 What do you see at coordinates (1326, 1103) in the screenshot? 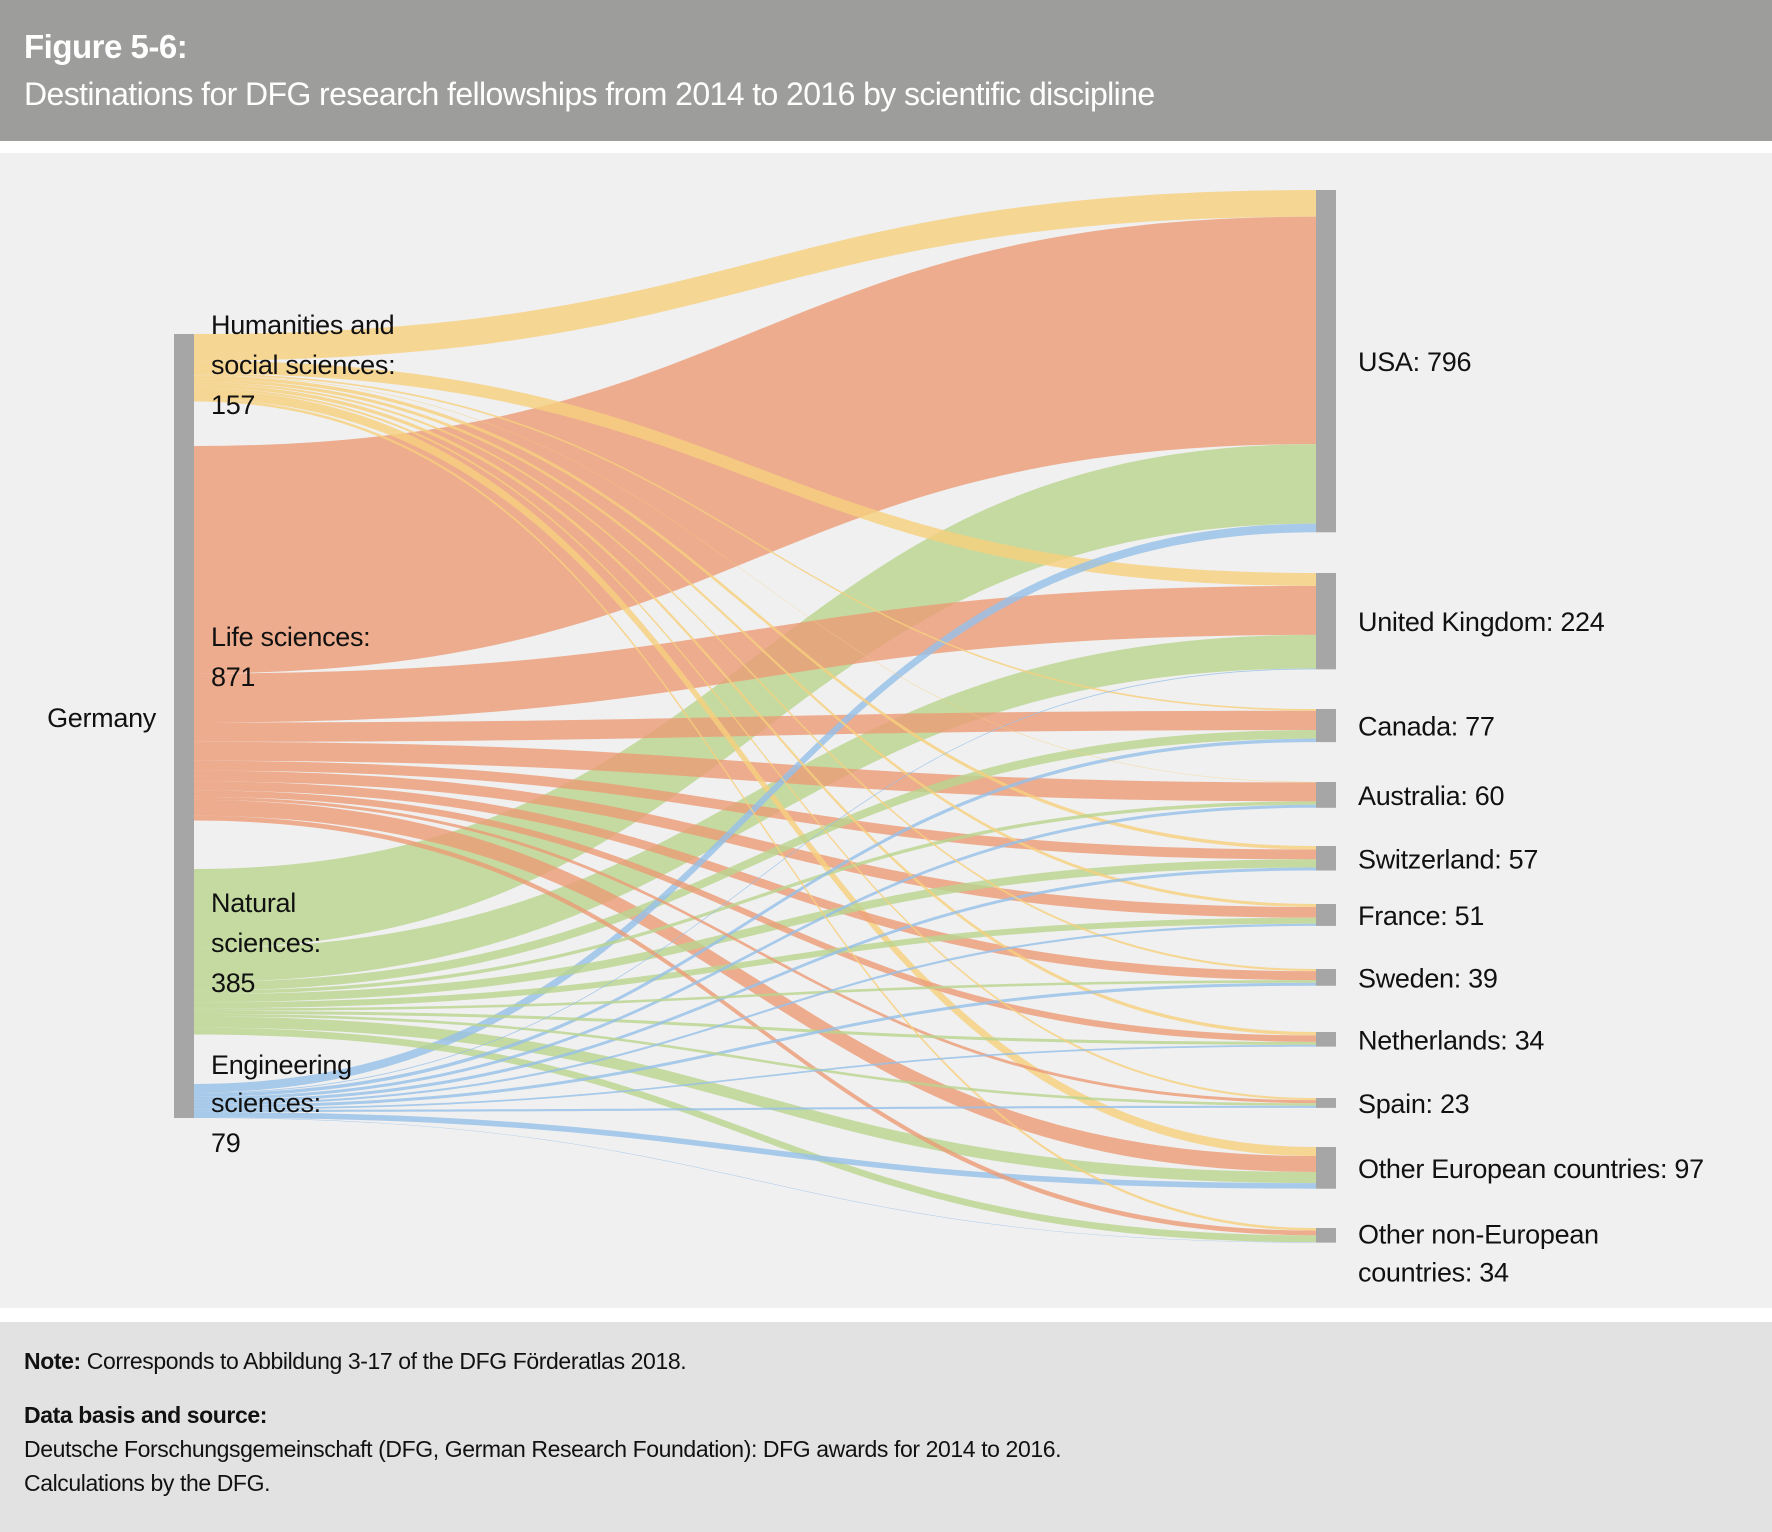
I see `node-spain` at bounding box center [1326, 1103].